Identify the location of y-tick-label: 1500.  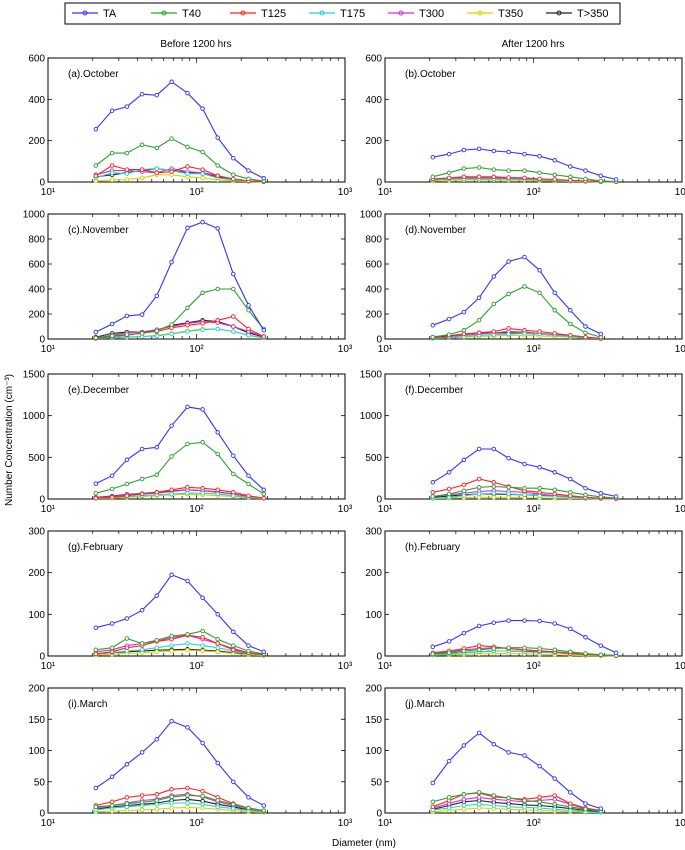
(371, 375).